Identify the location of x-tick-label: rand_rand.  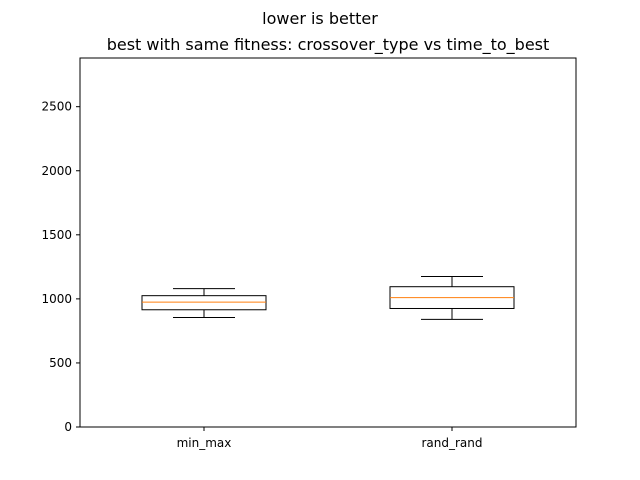
(451, 443).